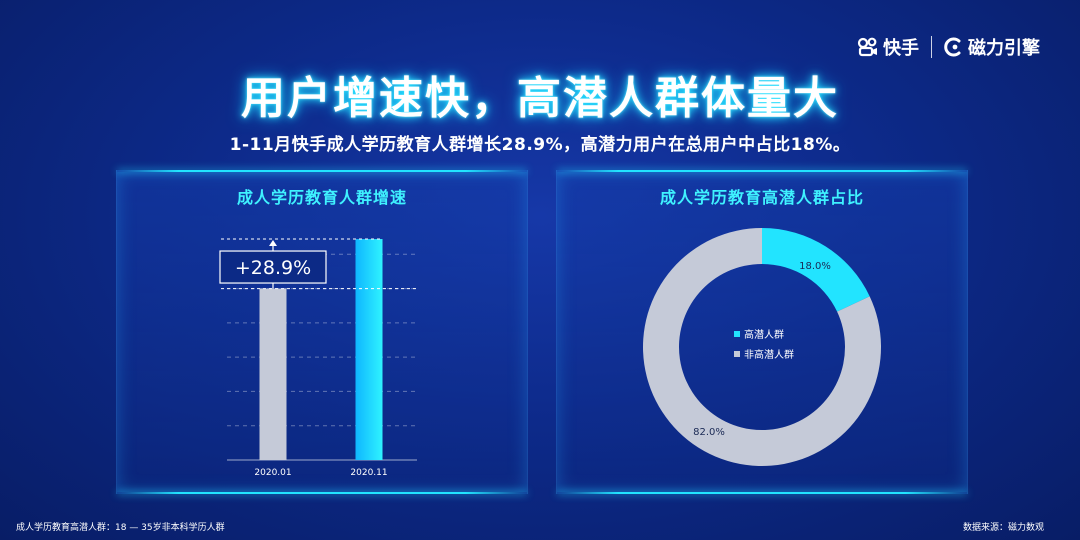 This screenshot has height=540, width=1080. I want to click on x-tick-label: 2020.11, so click(368, 473).